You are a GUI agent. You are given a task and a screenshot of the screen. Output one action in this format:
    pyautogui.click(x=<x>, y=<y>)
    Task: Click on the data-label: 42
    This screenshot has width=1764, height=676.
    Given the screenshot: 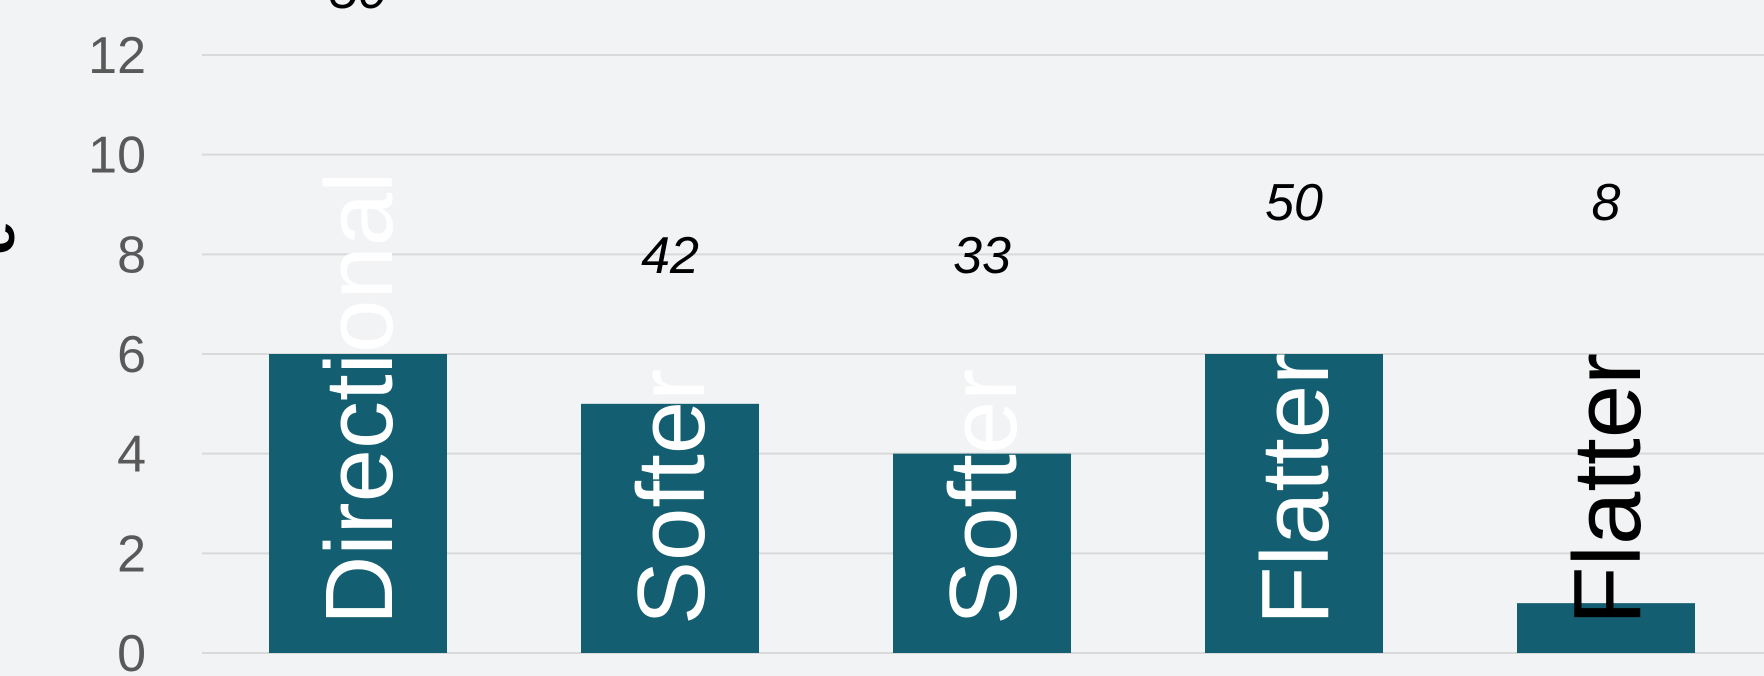 What is the action you would take?
    pyautogui.click(x=670, y=256)
    